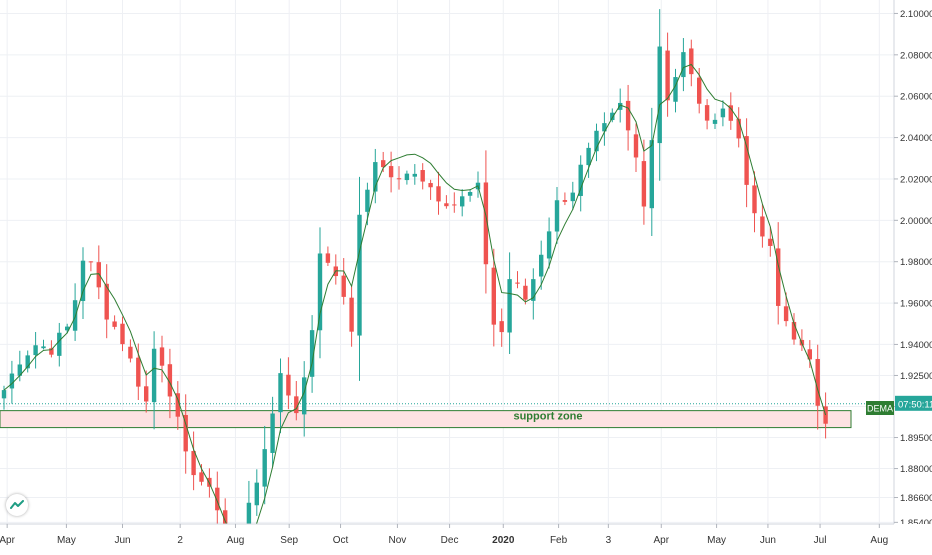 This screenshot has width=932, height=555. I want to click on y-tick-label: 2.08000, so click(916, 55).